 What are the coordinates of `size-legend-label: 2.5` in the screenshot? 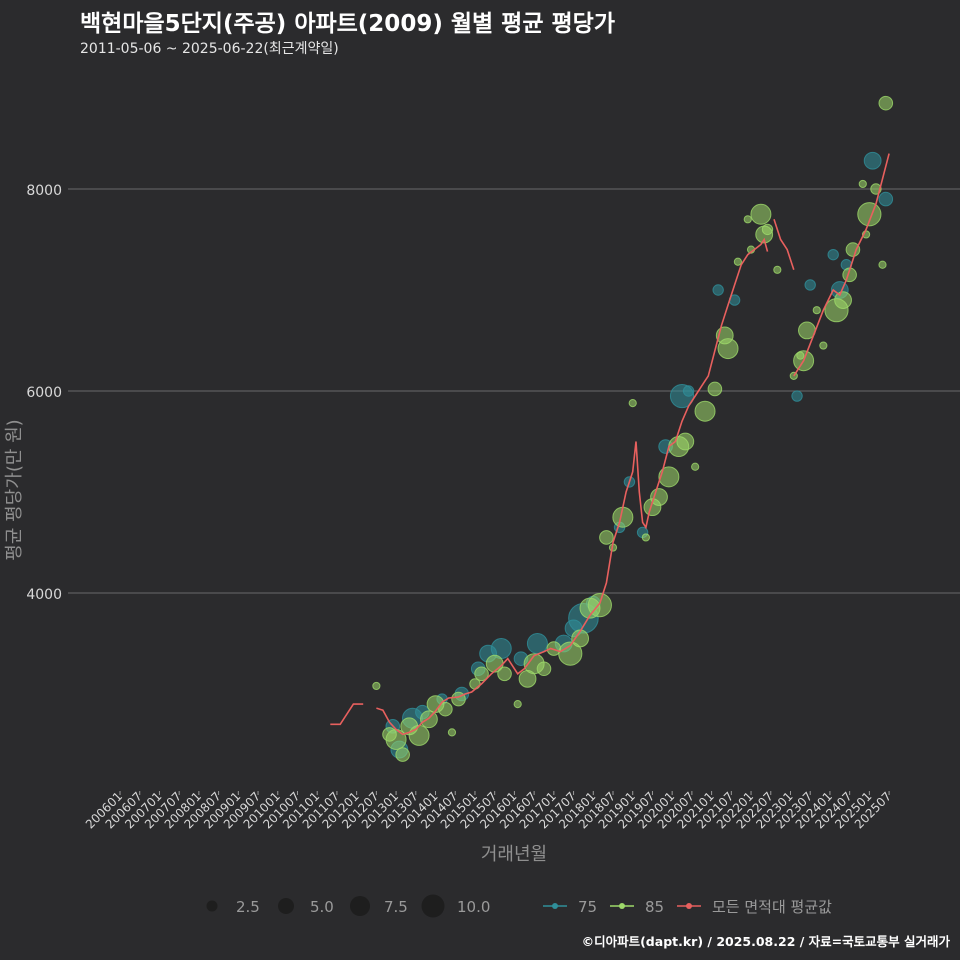 It's located at (248, 907).